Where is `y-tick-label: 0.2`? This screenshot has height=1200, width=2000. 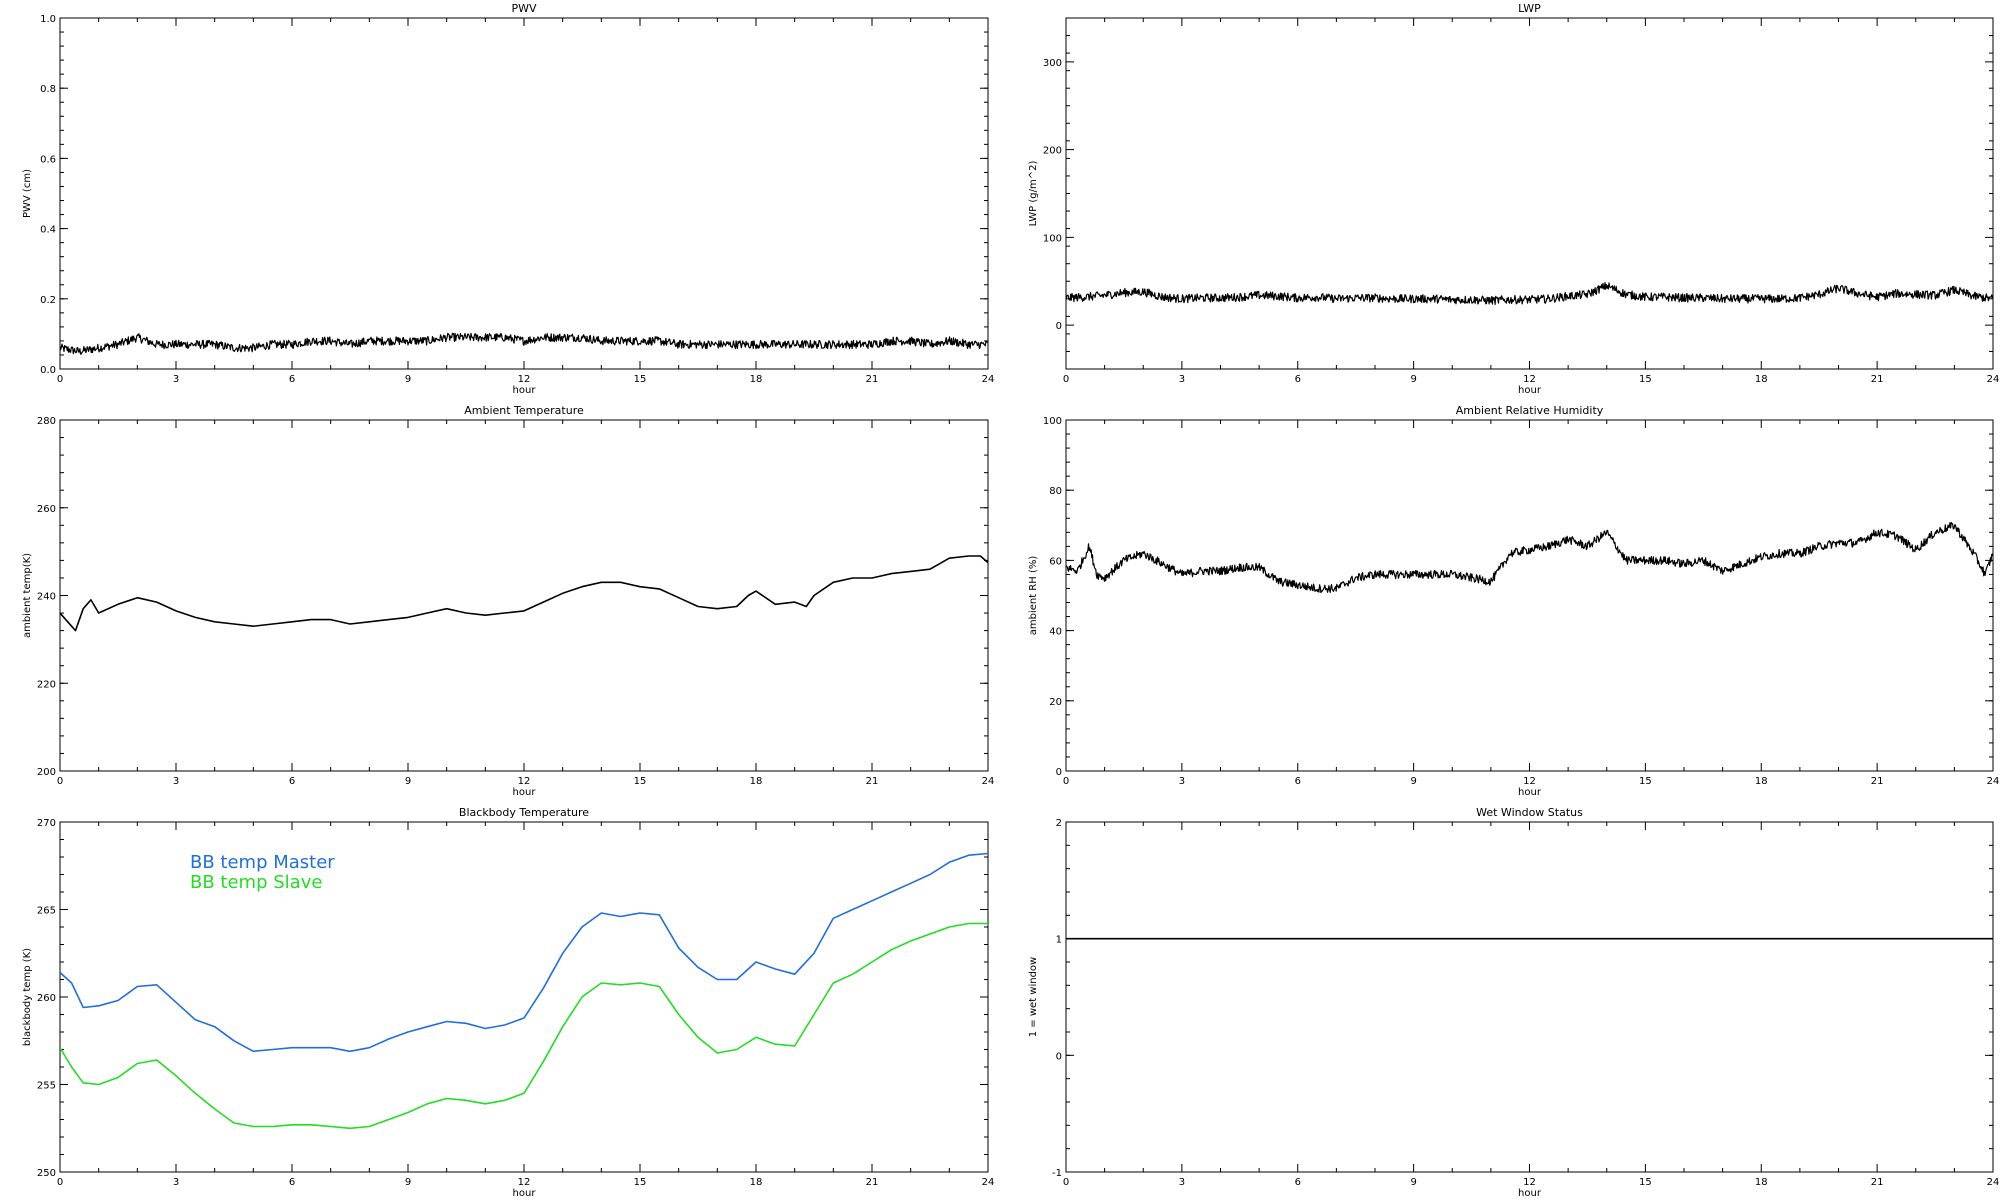
y-tick-label: 0.2 is located at coordinates (48, 300).